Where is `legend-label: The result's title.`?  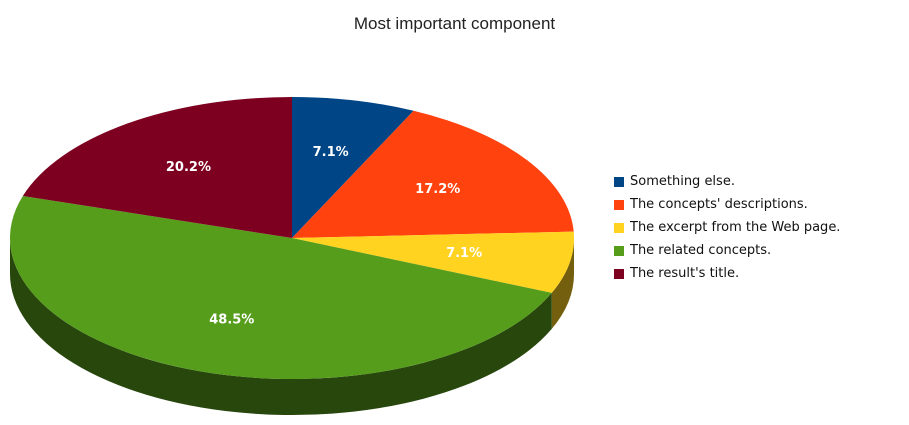 legend-label: The result's title. is located at coordinates (685, 273).